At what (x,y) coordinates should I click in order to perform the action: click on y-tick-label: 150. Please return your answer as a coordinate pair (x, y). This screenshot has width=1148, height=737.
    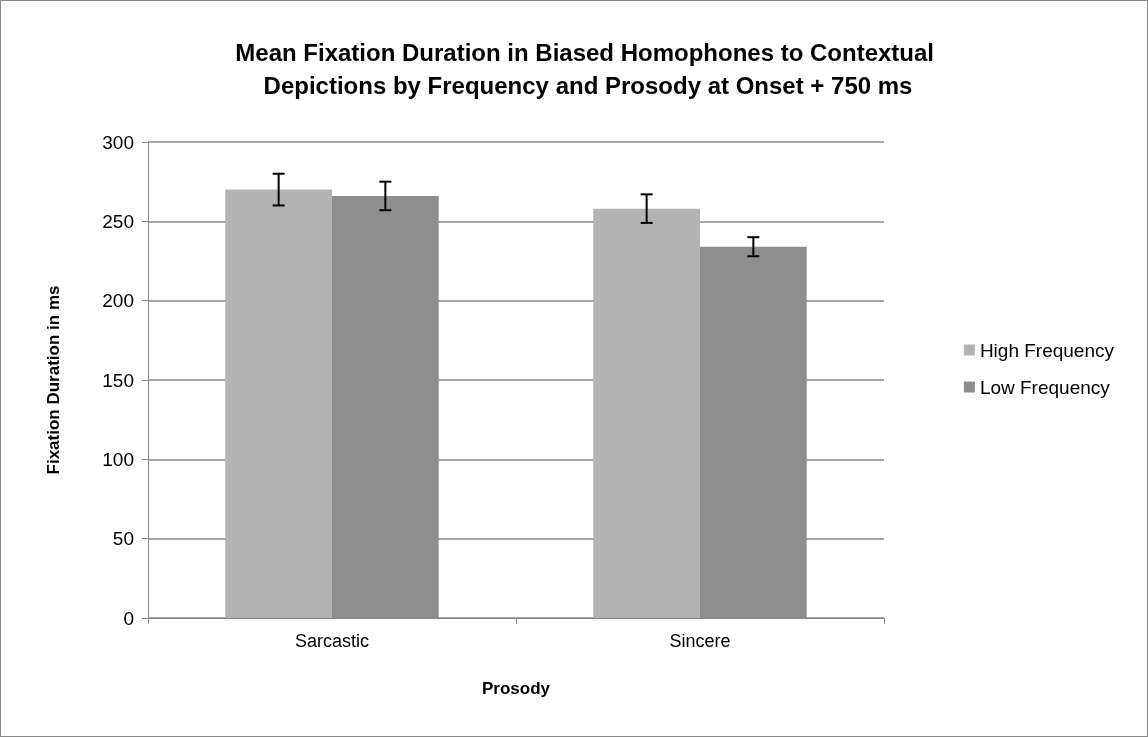
    Looking at the image, I should click on (118, 380).